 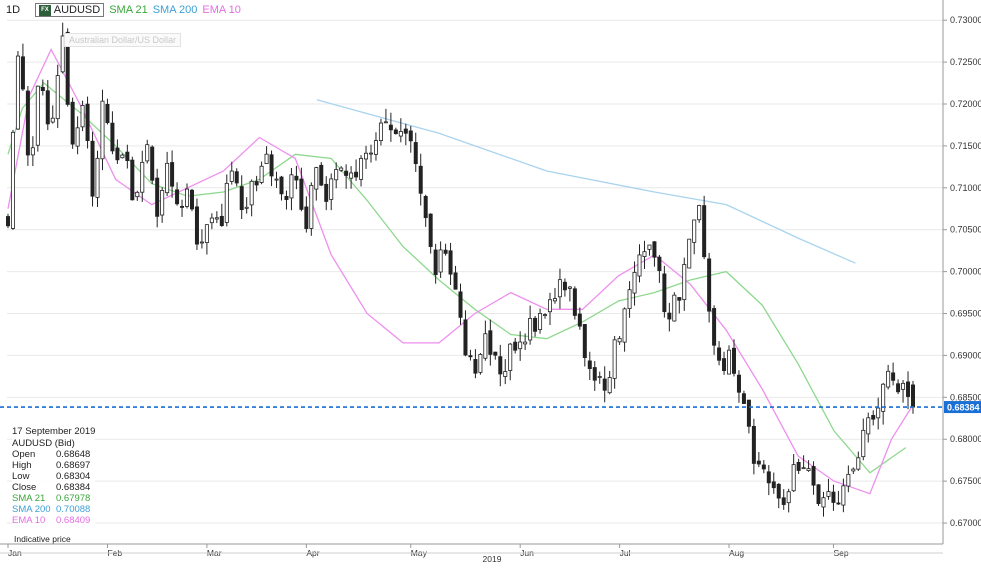 What do you see at coordinates (965, 230) in the screenshot?
I see `y-tick-label: 0.70500` at bounding box center [965, 230].